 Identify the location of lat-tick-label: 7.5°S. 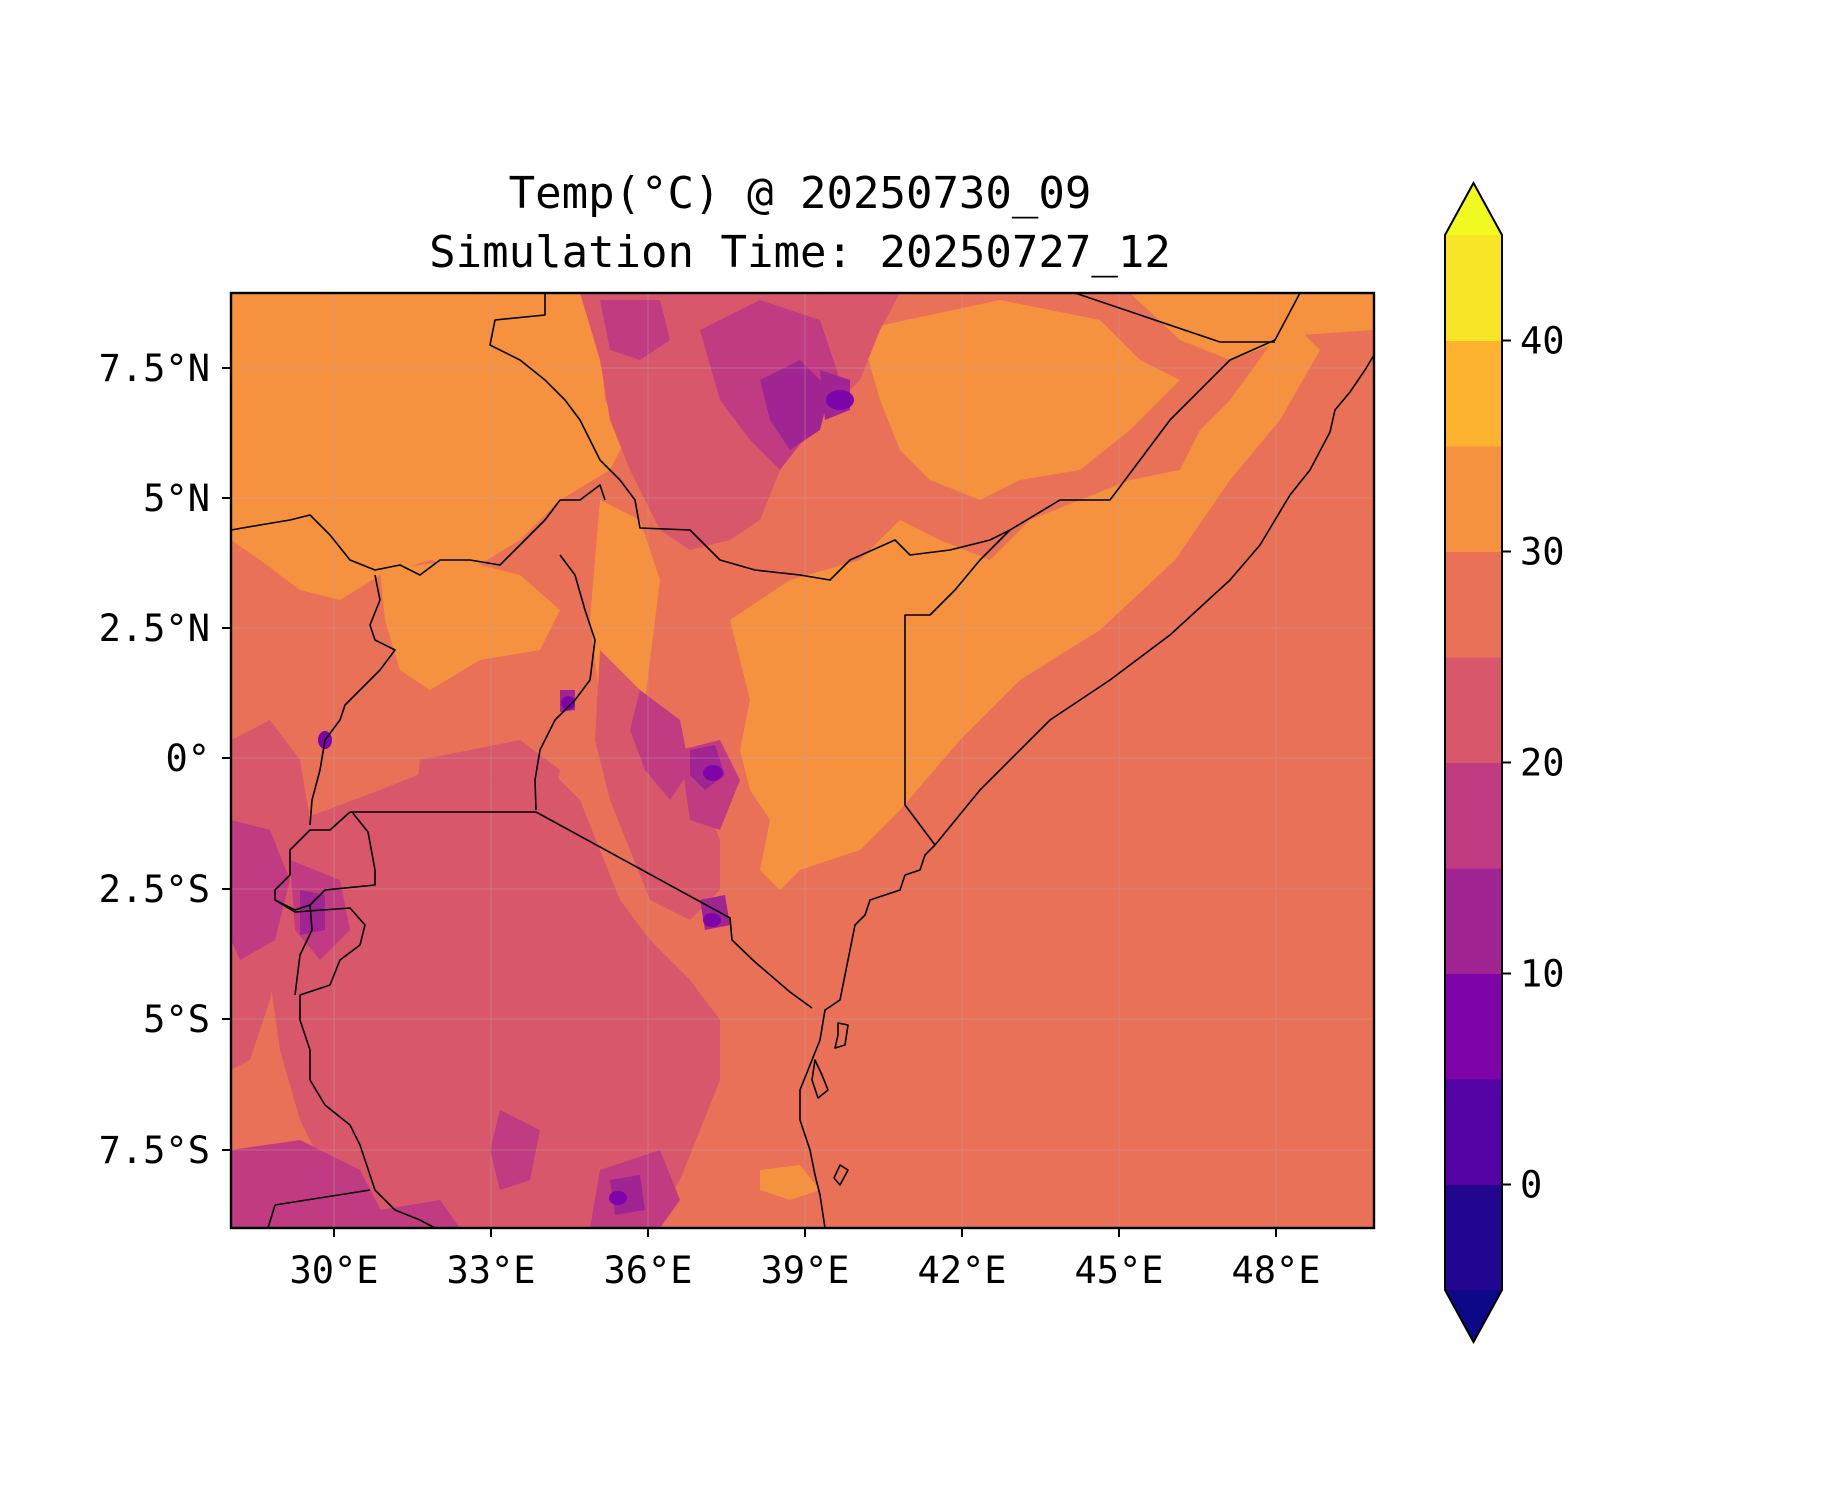
(154, 1150).